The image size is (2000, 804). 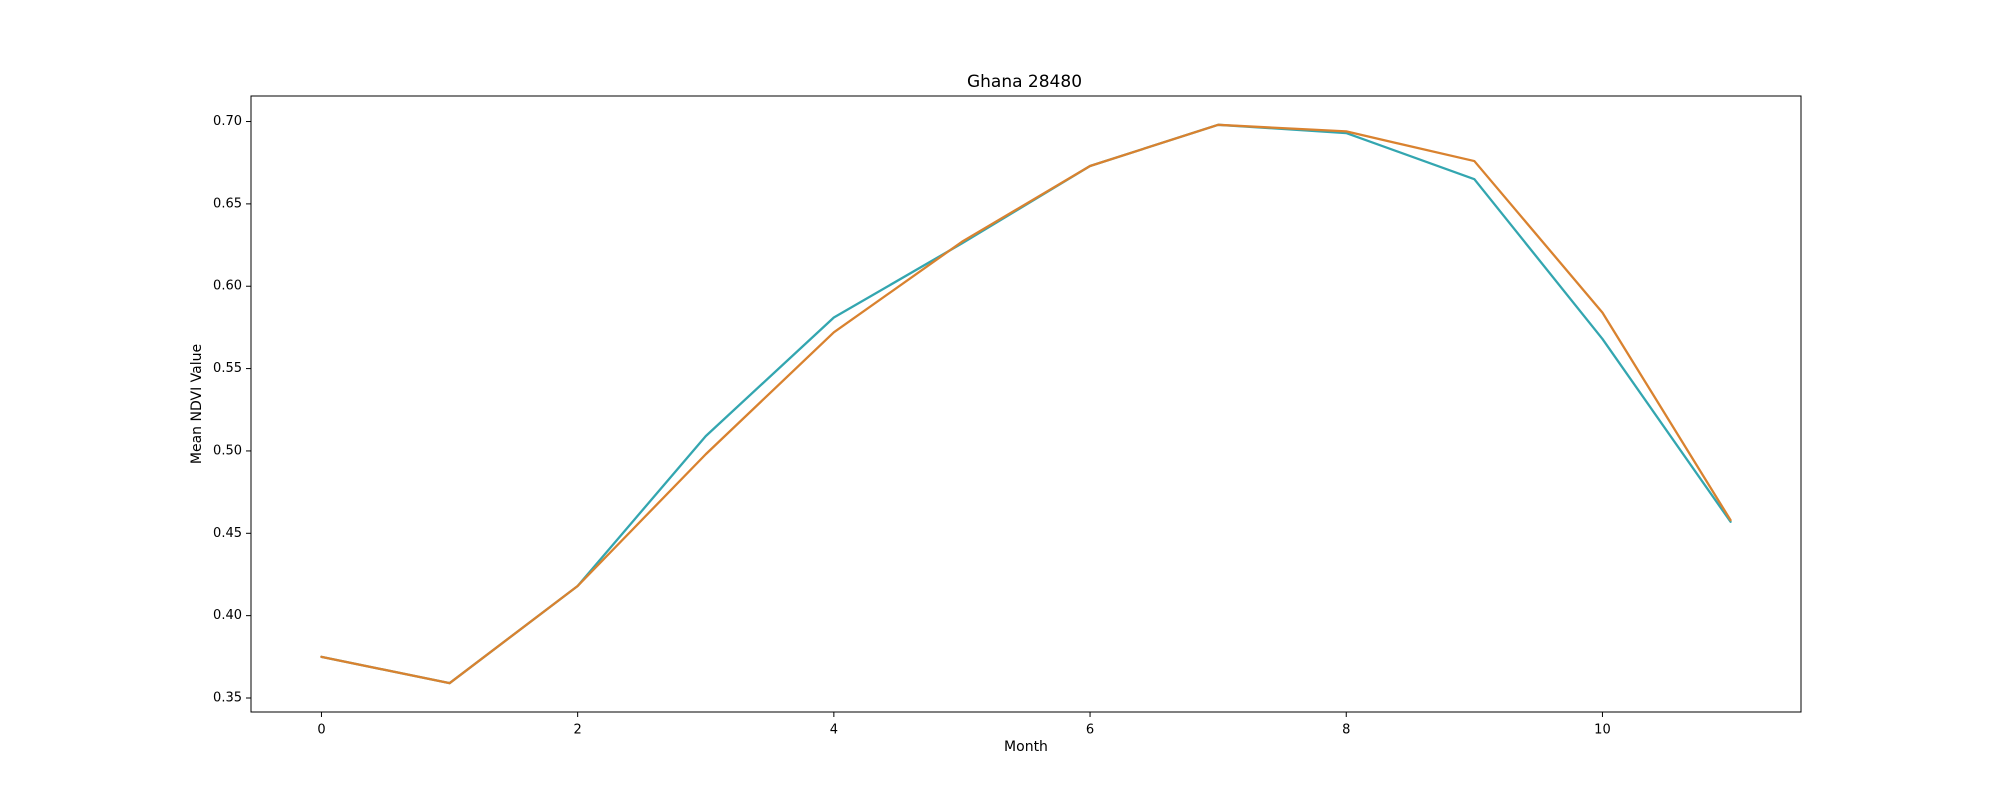 I want to click on y-tick-label: 0.60, so click(x=227, y=286).